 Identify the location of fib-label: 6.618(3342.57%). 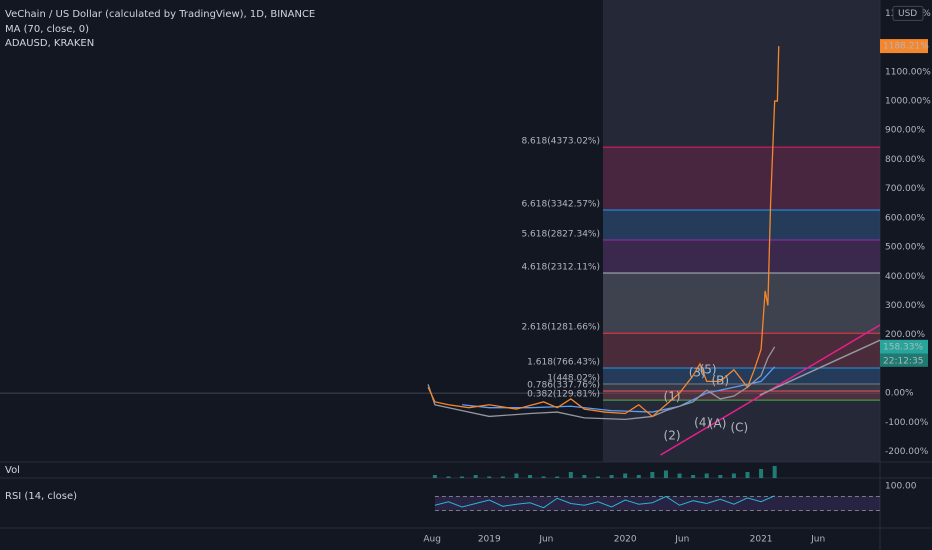
(560, 204).